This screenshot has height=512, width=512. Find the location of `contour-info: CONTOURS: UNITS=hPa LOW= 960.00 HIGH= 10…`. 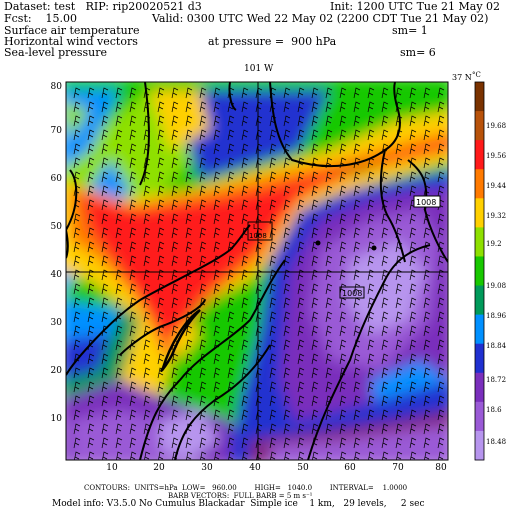

contour-info: CONTOURS: UNITS=hPa LOW= 960.00 HIGH= 10… is located at coordinates (246, 488).